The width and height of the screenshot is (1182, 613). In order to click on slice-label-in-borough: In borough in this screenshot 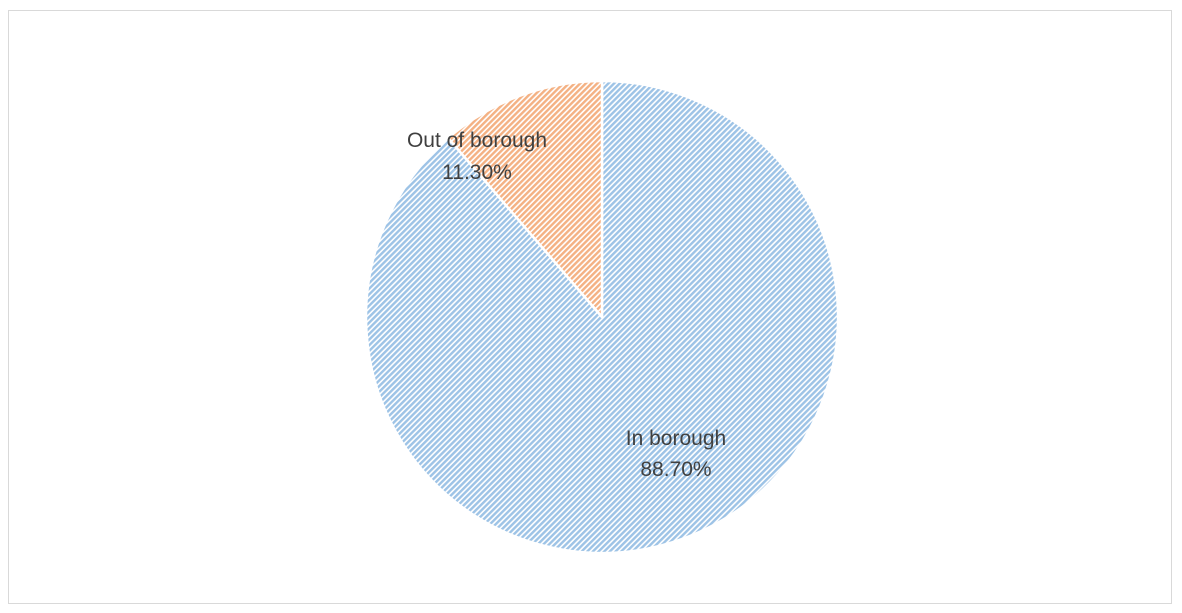, I will do `click(676, 438)`.